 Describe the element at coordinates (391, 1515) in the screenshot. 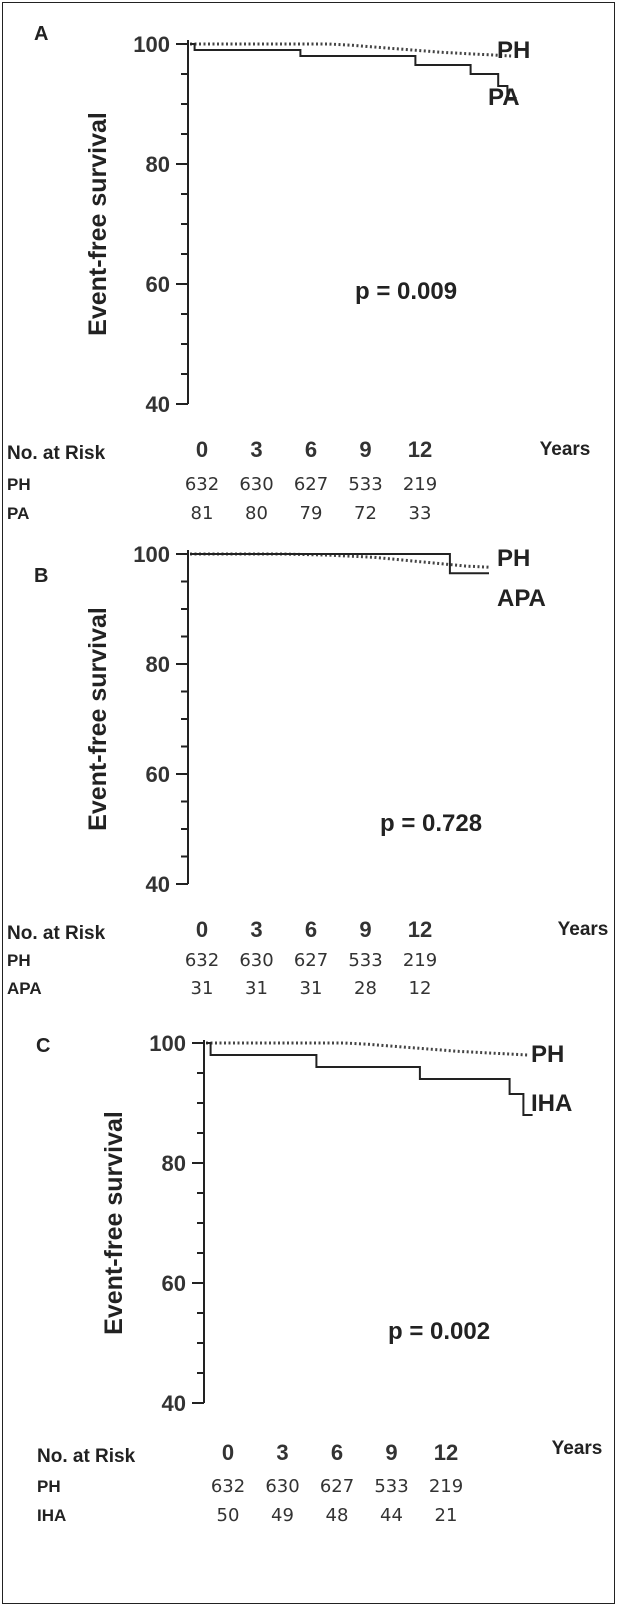

I see `risk-count: 44` at that location.